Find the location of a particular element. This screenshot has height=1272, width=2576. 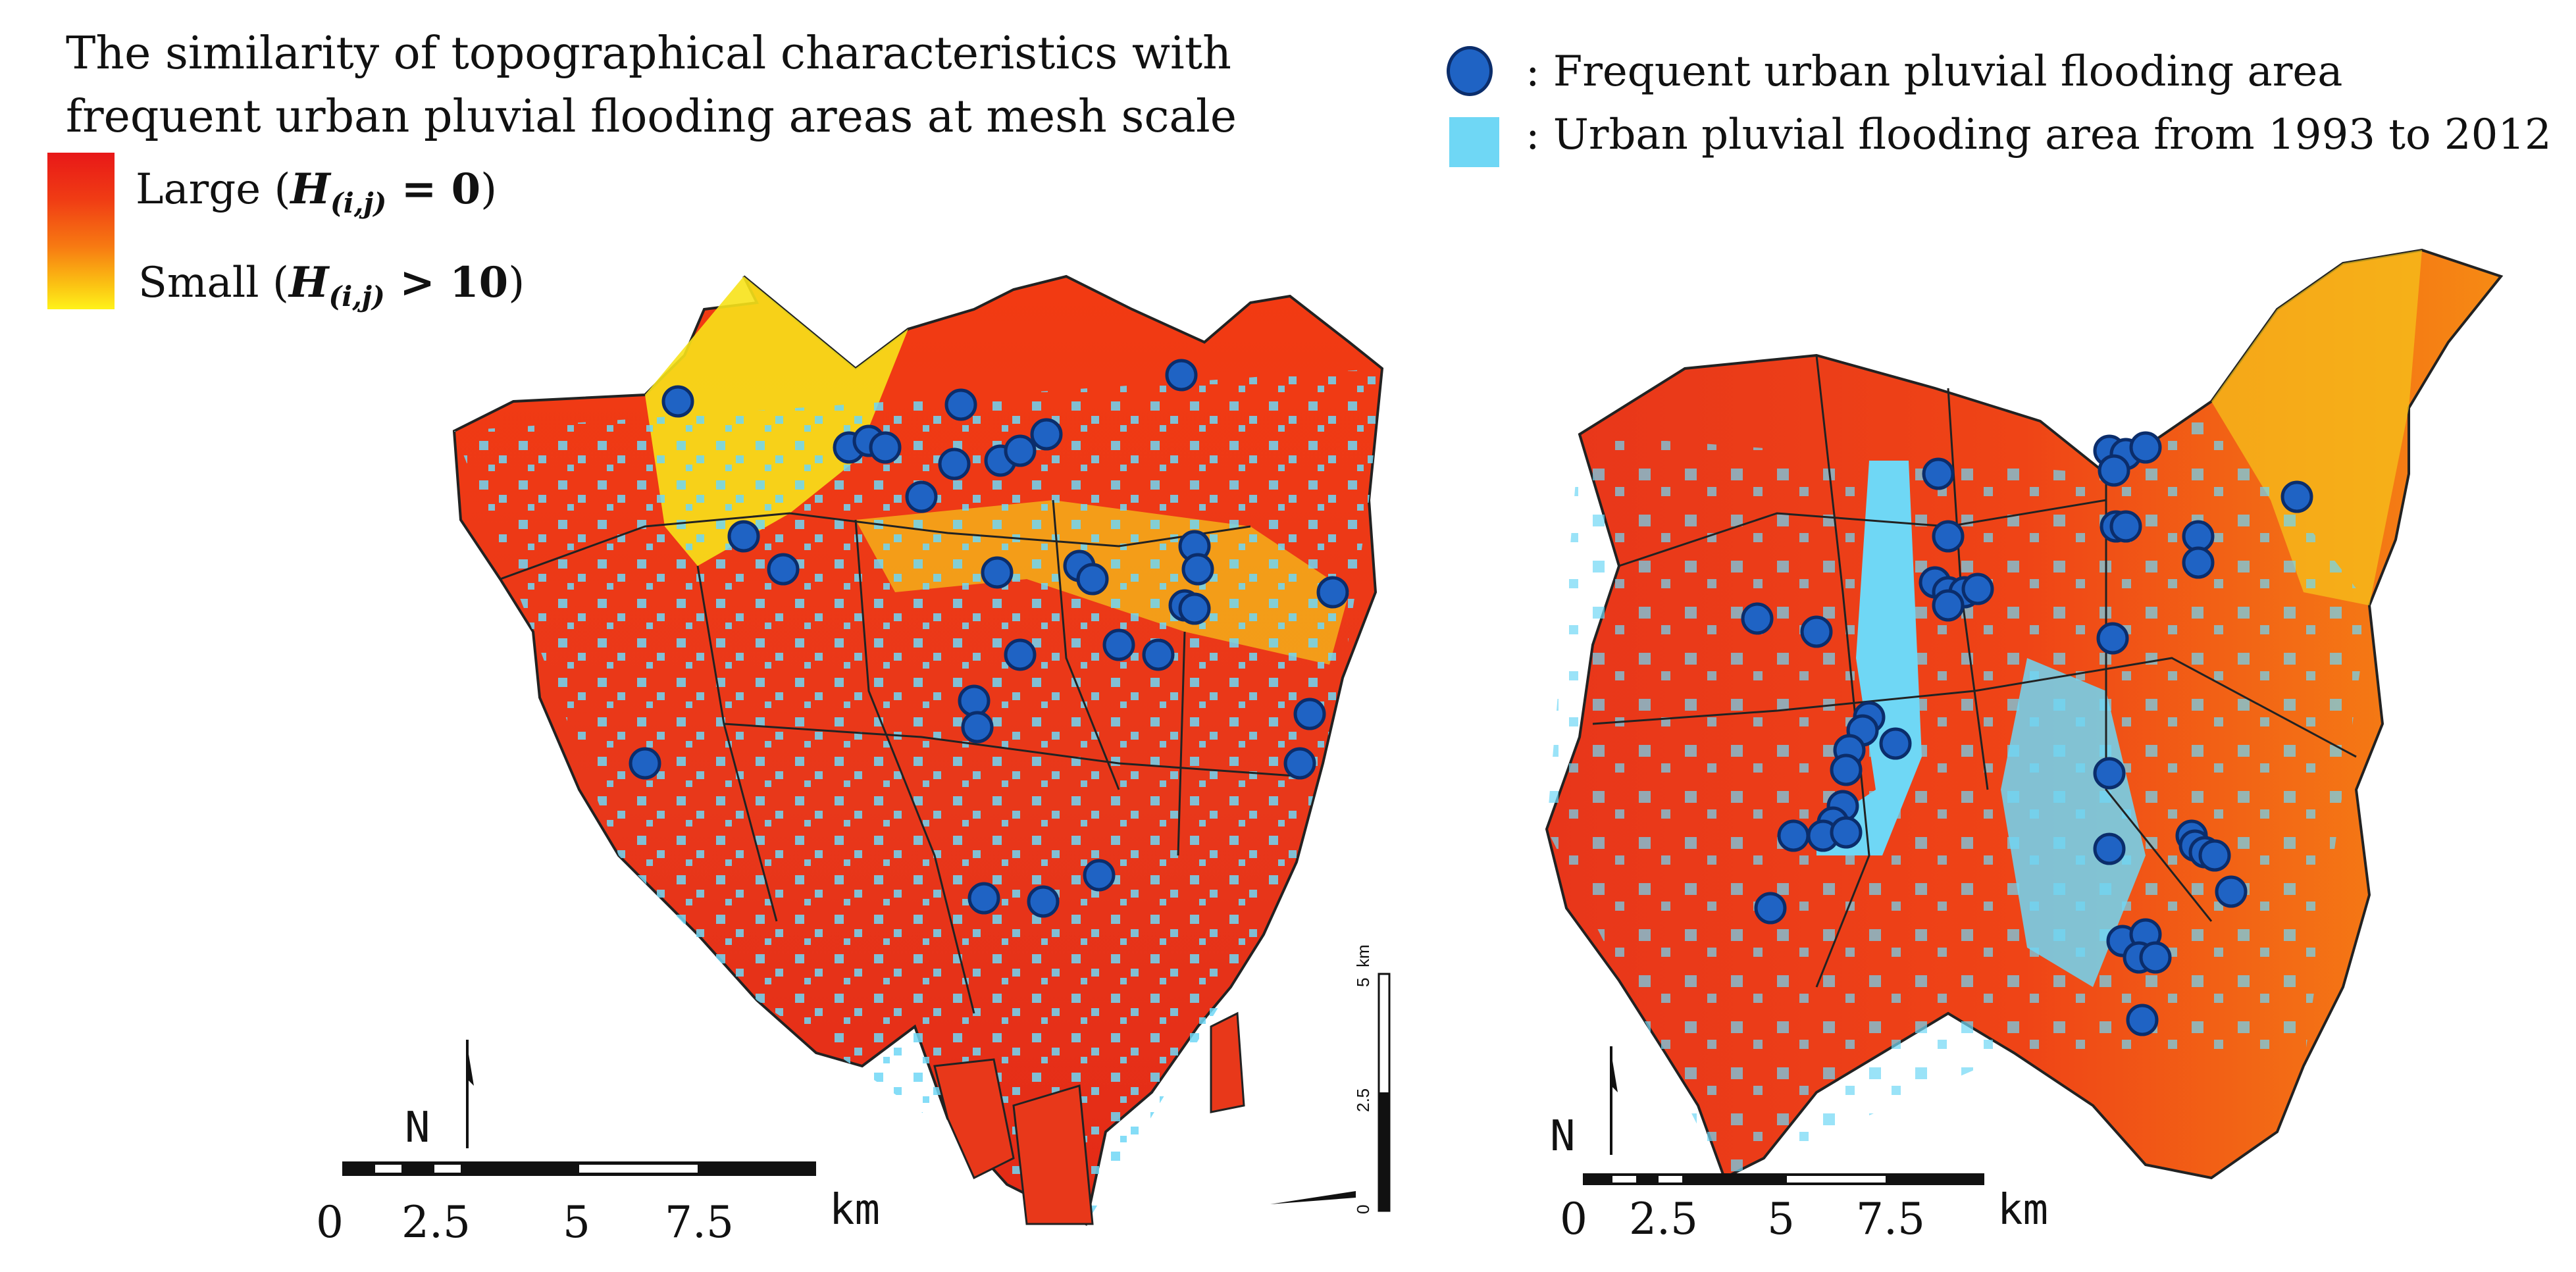

left-scale-tick-7_5: 7.5 is located at coordinates (699, 1222).